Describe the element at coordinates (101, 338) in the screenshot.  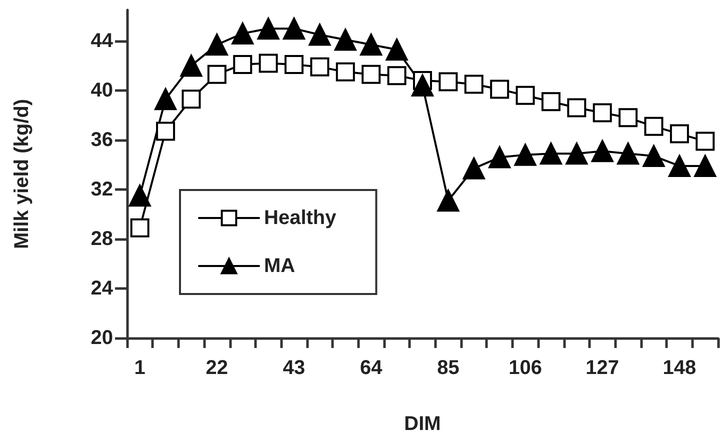
I see `y-tick-label: 20` at that location.